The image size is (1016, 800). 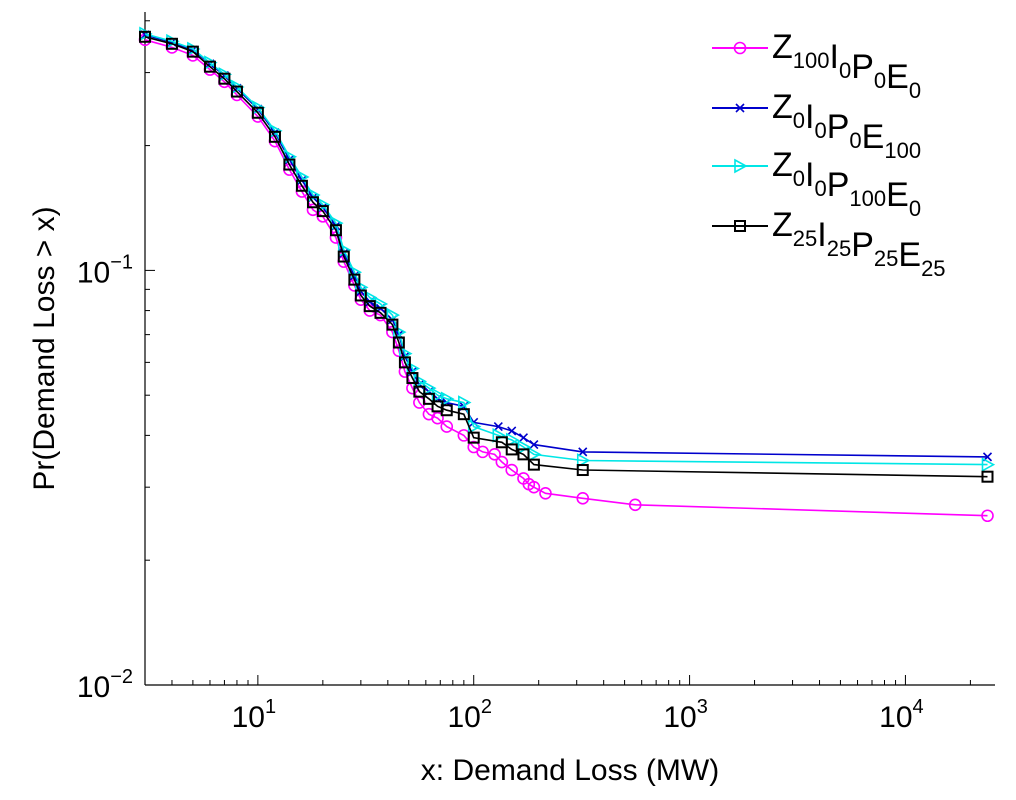 I want to click on legend-item-4: Z25I25P25E25, so click(x=829, y=243).